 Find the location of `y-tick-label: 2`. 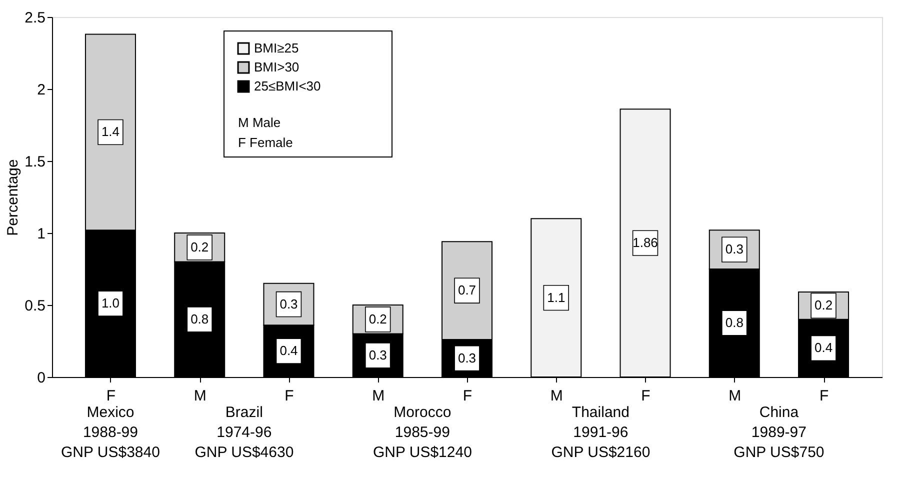

y-tick-label: 2 is located at coordinates (41, 90).